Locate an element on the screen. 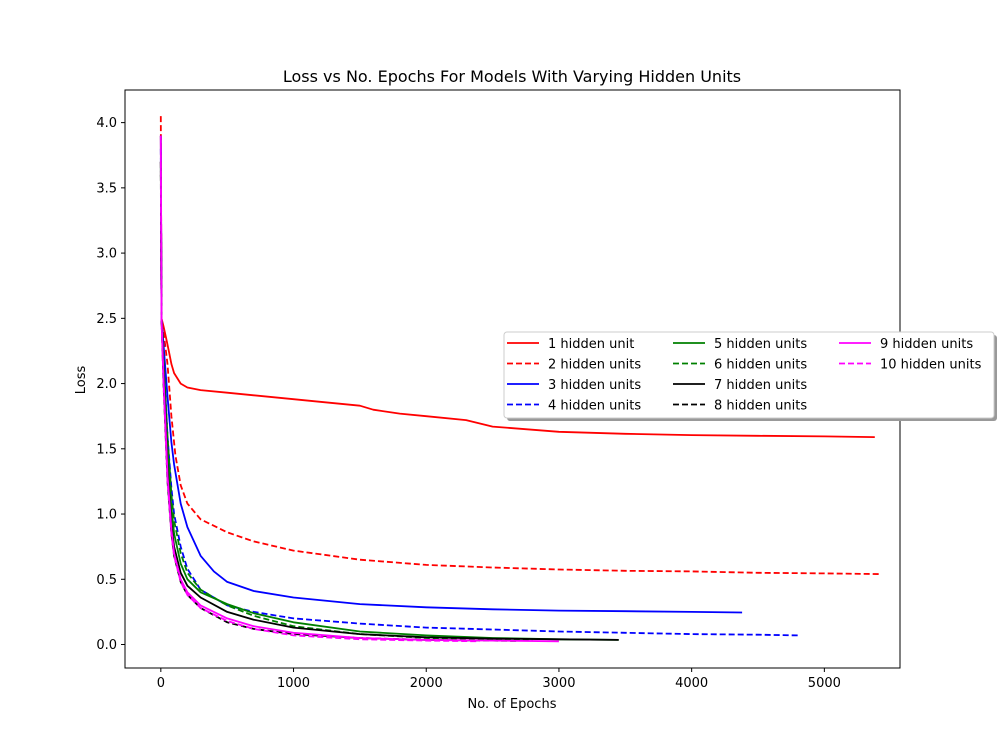  legend-label: 9 hidden units is located at coordinates (926, 344).